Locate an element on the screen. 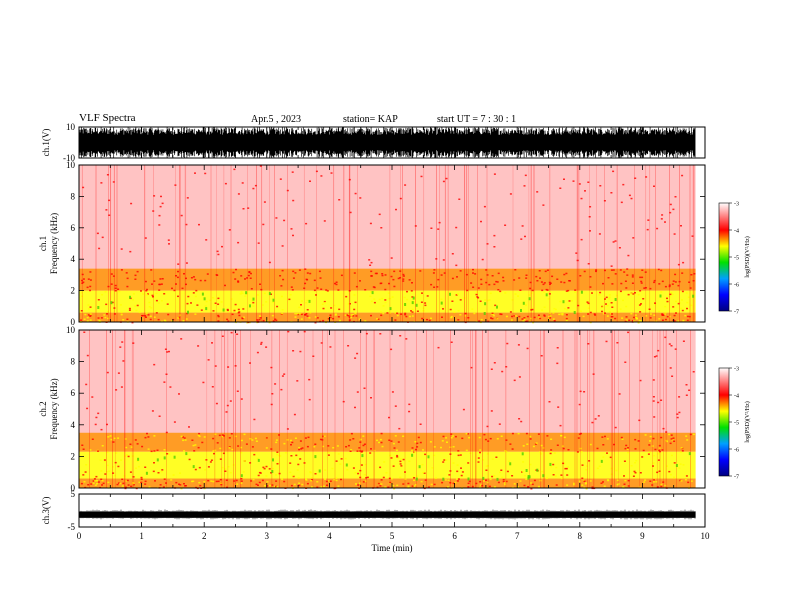 This screenshot has height=612, width=792. y-tick-label: 5 is located at coordinates (73, 494).